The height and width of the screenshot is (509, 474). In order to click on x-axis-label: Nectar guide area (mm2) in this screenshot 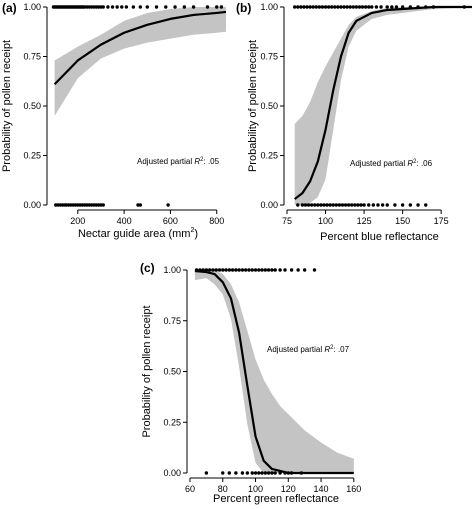, I will do `click(138, 233)`.